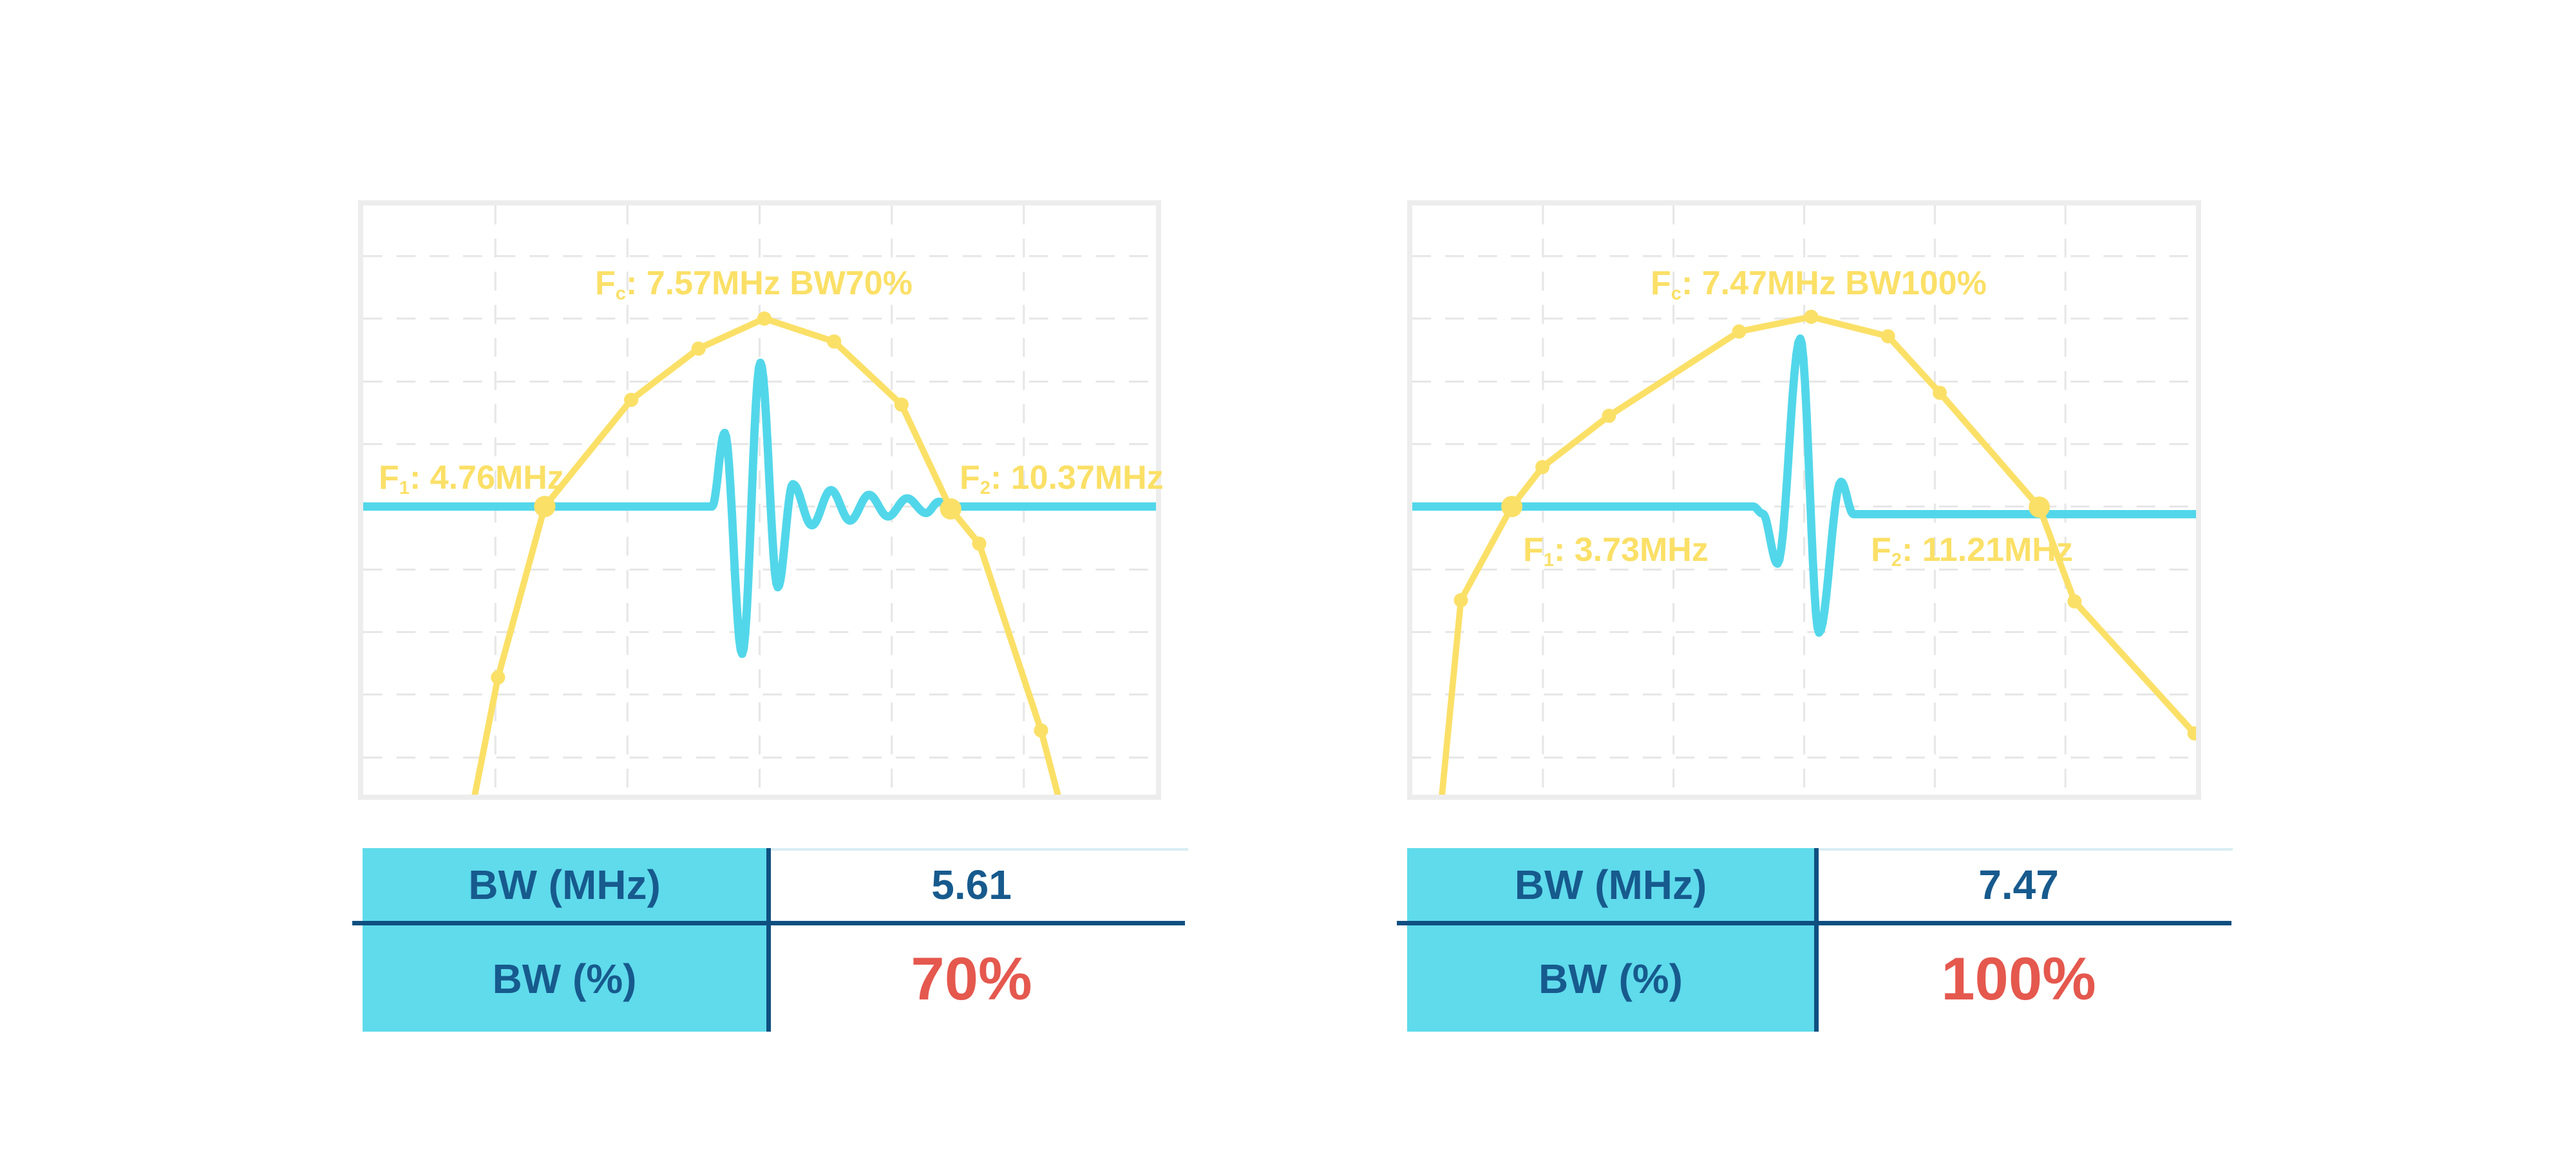 This screenshot has width=2576, height=1154. What do you see at coordinates (564, 940) in the screenshot?
I see `left-table-label-column-background` at bounding box center [564, 940].